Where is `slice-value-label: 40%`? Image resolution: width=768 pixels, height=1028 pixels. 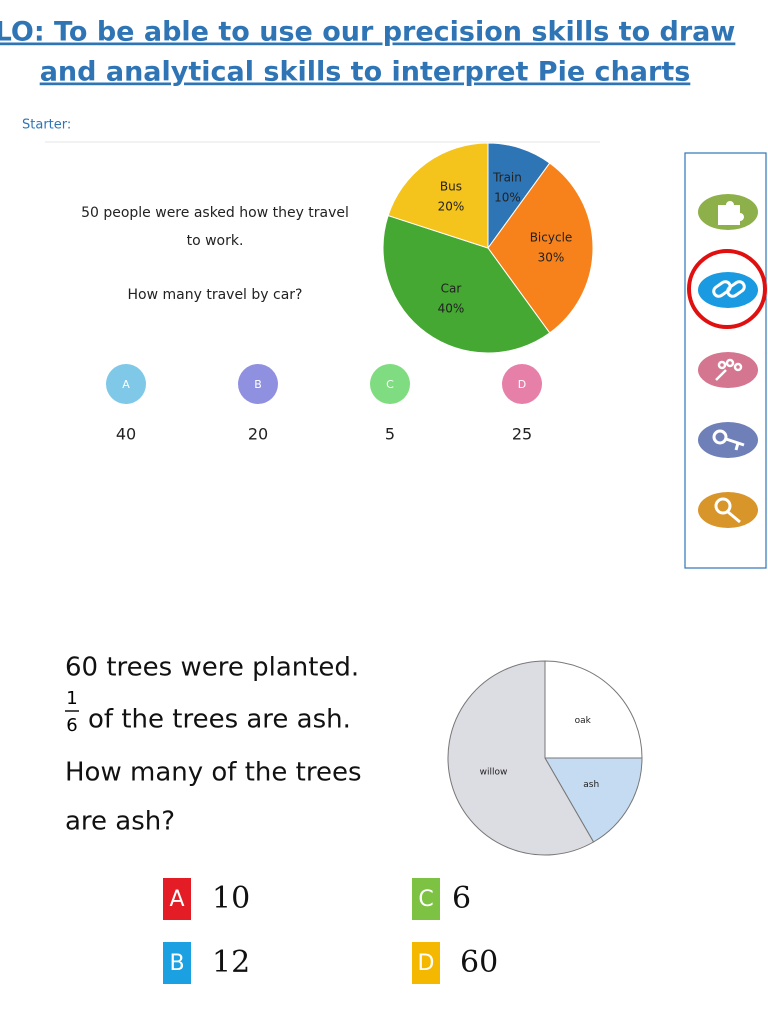
slice-value-label: 40% is located at coordinates (451, 308).